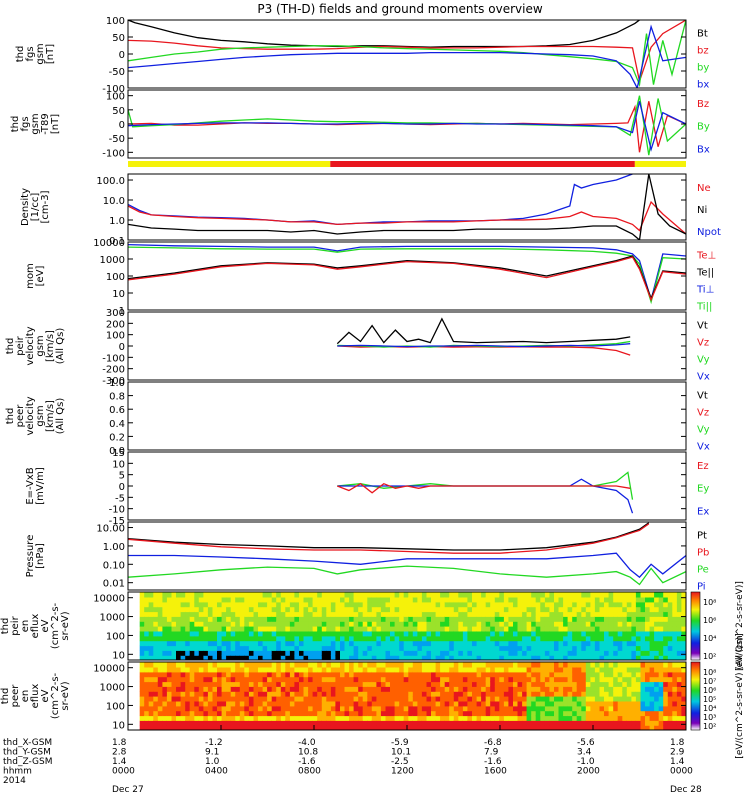 The width and height of the screenshot is (750, 804). I want to click on y-axis-label-line: peer, so click(15, 696).